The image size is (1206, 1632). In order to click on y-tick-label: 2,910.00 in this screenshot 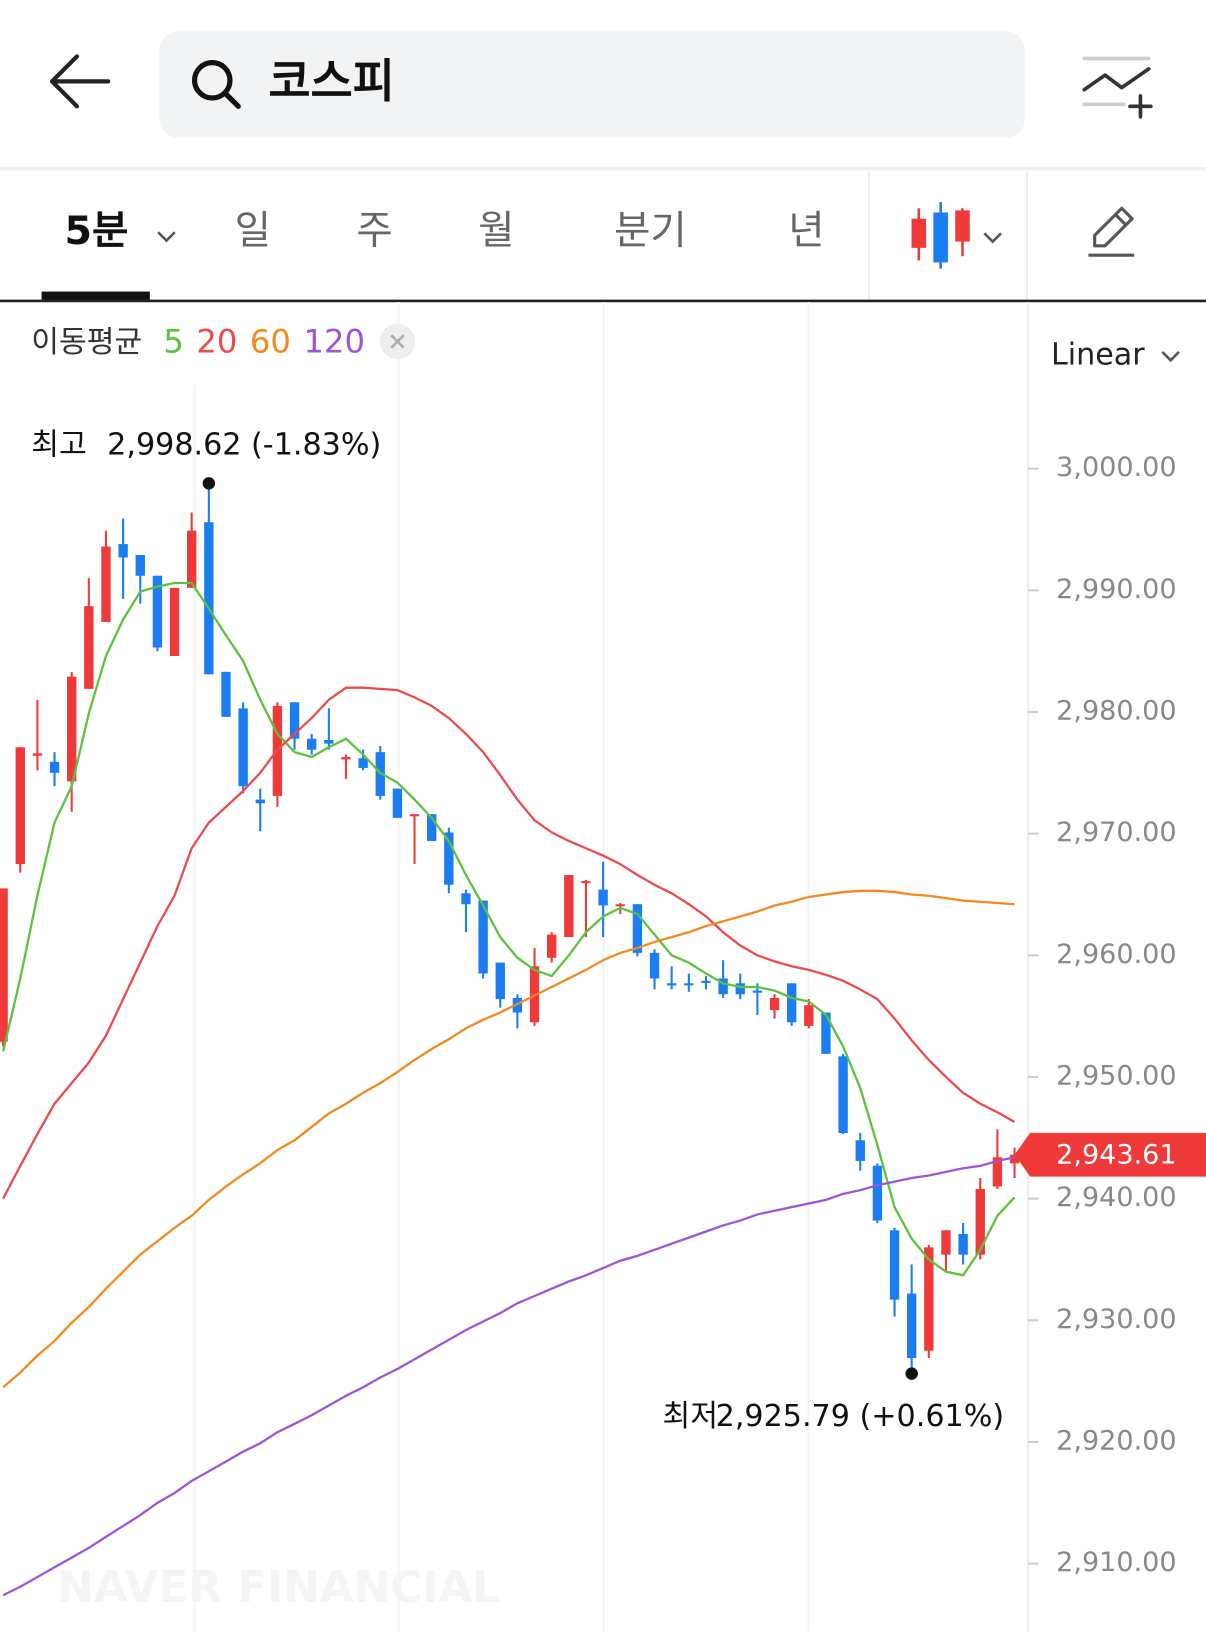, I will do `click(1116, 1562)`.